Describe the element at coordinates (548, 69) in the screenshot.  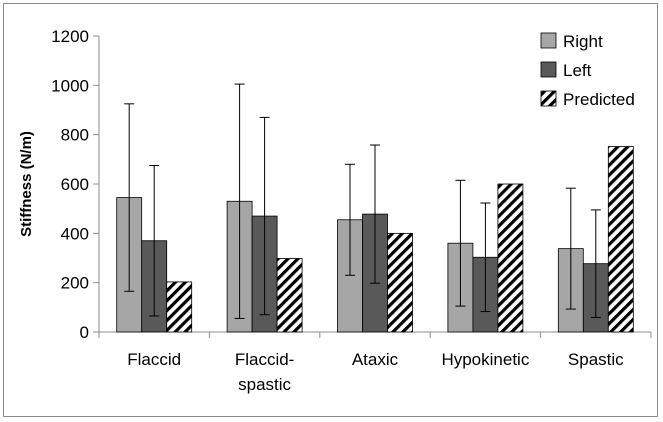
I see `legend-swatch-left` at that location.